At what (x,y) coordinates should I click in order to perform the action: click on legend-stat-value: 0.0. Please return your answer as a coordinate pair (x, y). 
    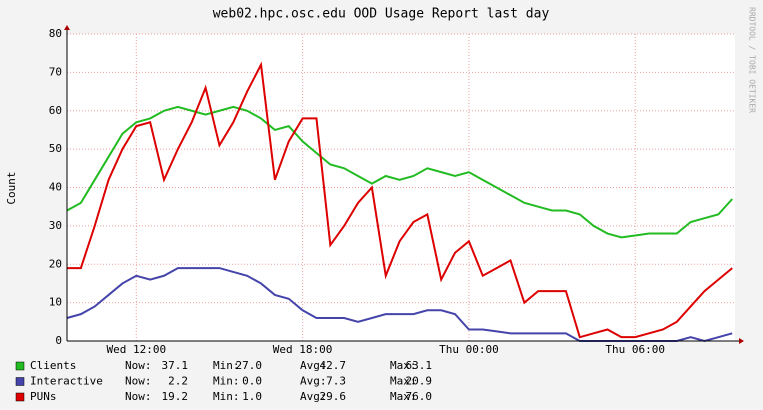
    Looking at the image, I should click on (252, 381).